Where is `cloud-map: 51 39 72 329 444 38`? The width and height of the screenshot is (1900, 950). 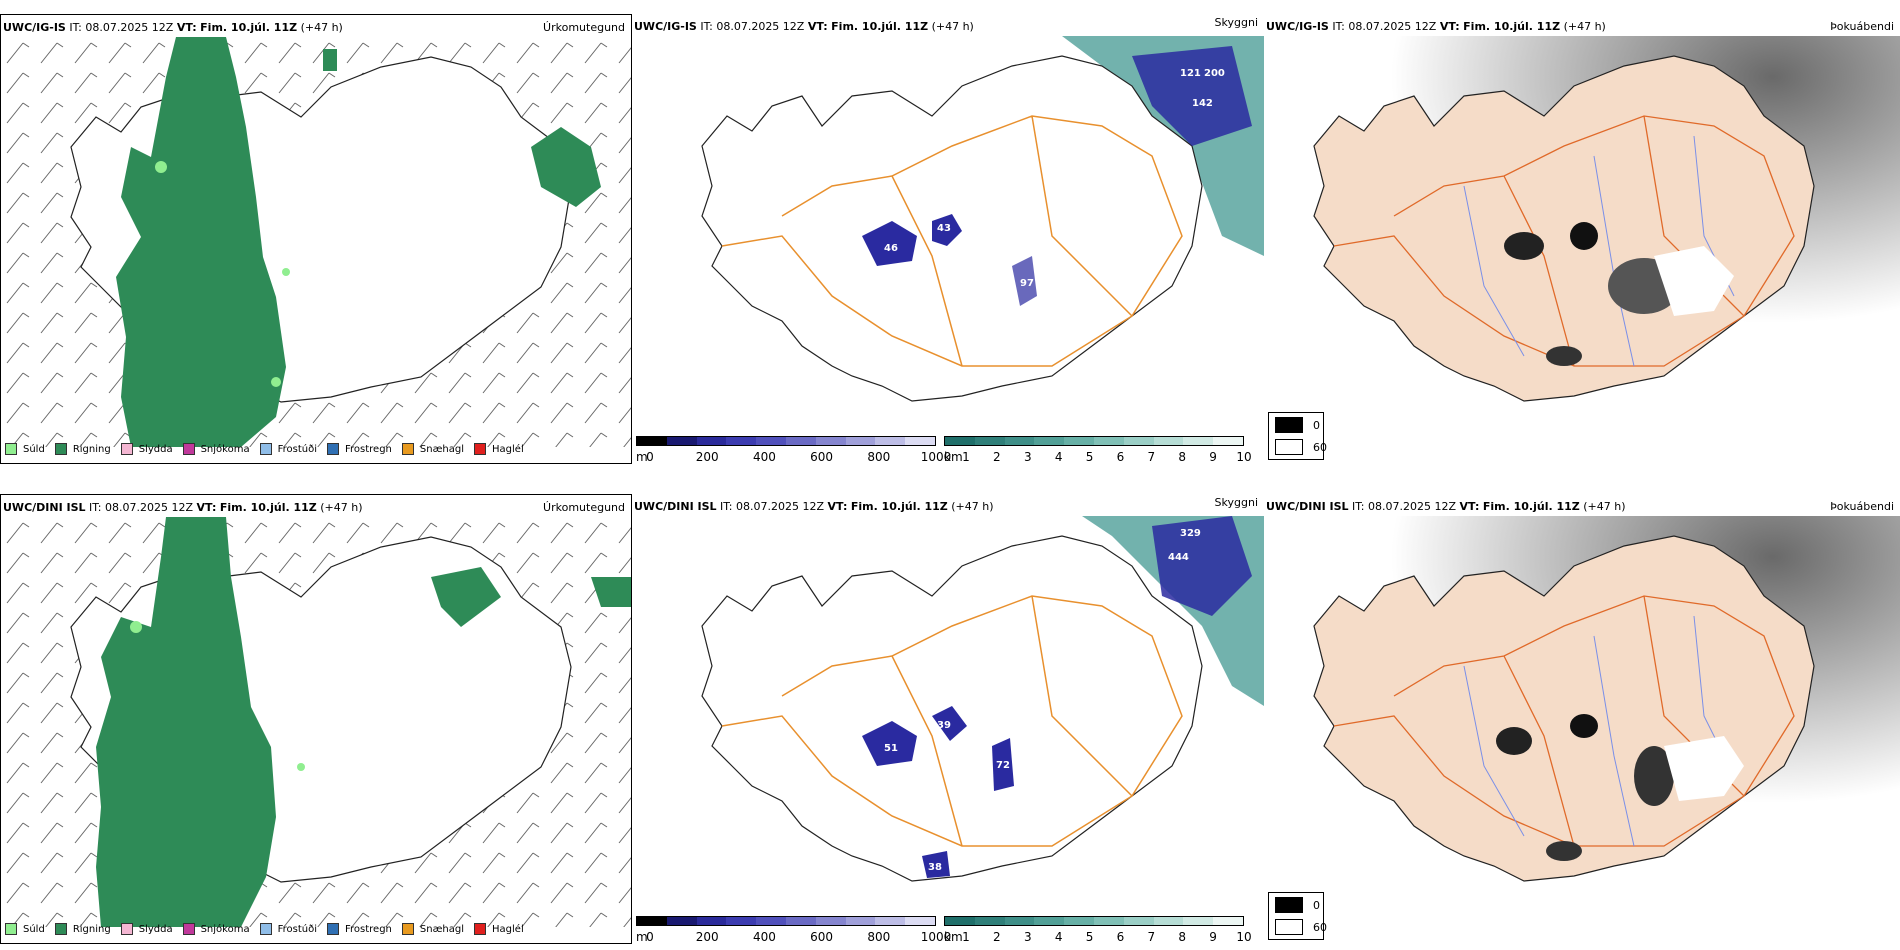
cloud-map: 51 39 72 329 444 38 is located at coordinates (982, 699).